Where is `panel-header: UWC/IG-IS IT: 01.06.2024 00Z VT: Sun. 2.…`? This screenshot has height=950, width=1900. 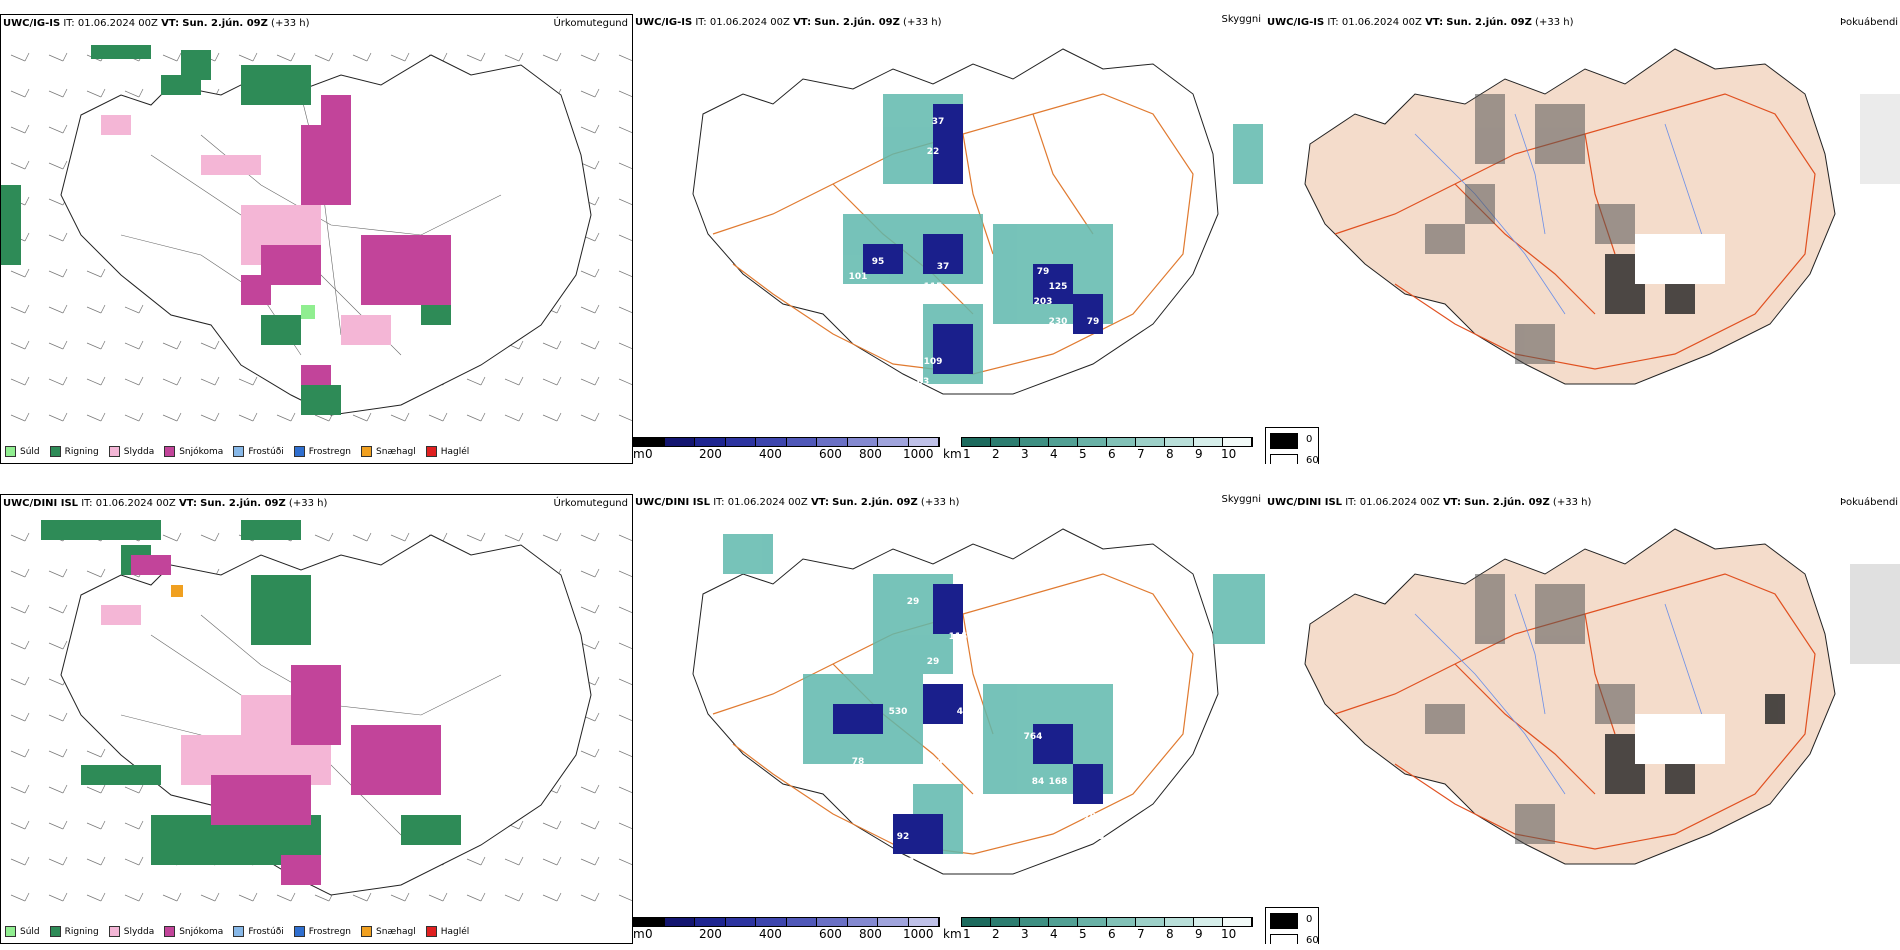
panel-header: UWC/IG-IS IT: 01.06.2024 00Z VT: Sun. 2.… is located at coordinates (1420, 22).